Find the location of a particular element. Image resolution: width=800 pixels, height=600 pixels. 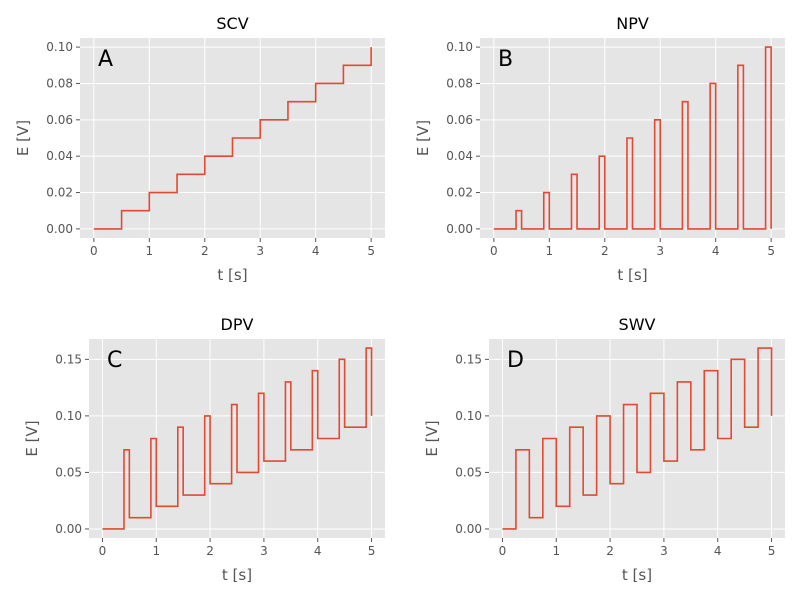

series-line-scv is located at coordinates (232, 138).